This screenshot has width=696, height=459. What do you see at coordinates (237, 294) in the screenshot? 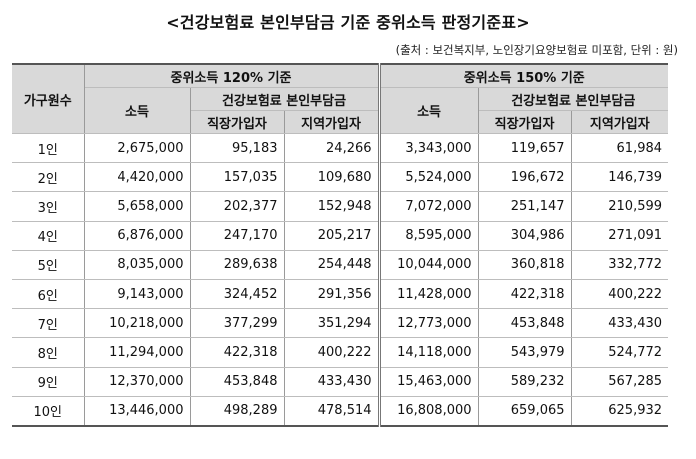
I see `workplace-120-cell: 324,452` at bounding box center [237, 294].